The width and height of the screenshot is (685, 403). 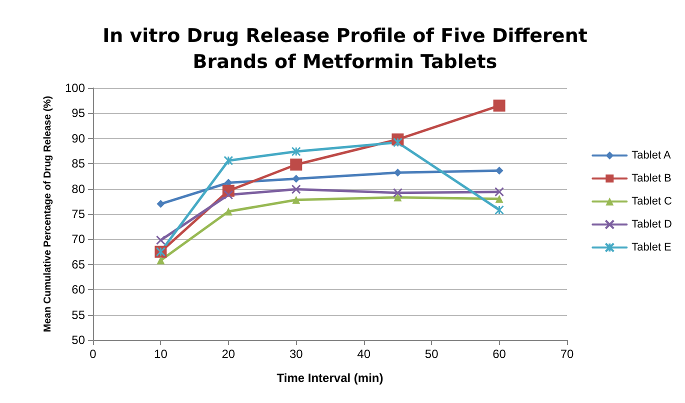 I want to click on y-tick-label: 85, so click(x=79, y=163).